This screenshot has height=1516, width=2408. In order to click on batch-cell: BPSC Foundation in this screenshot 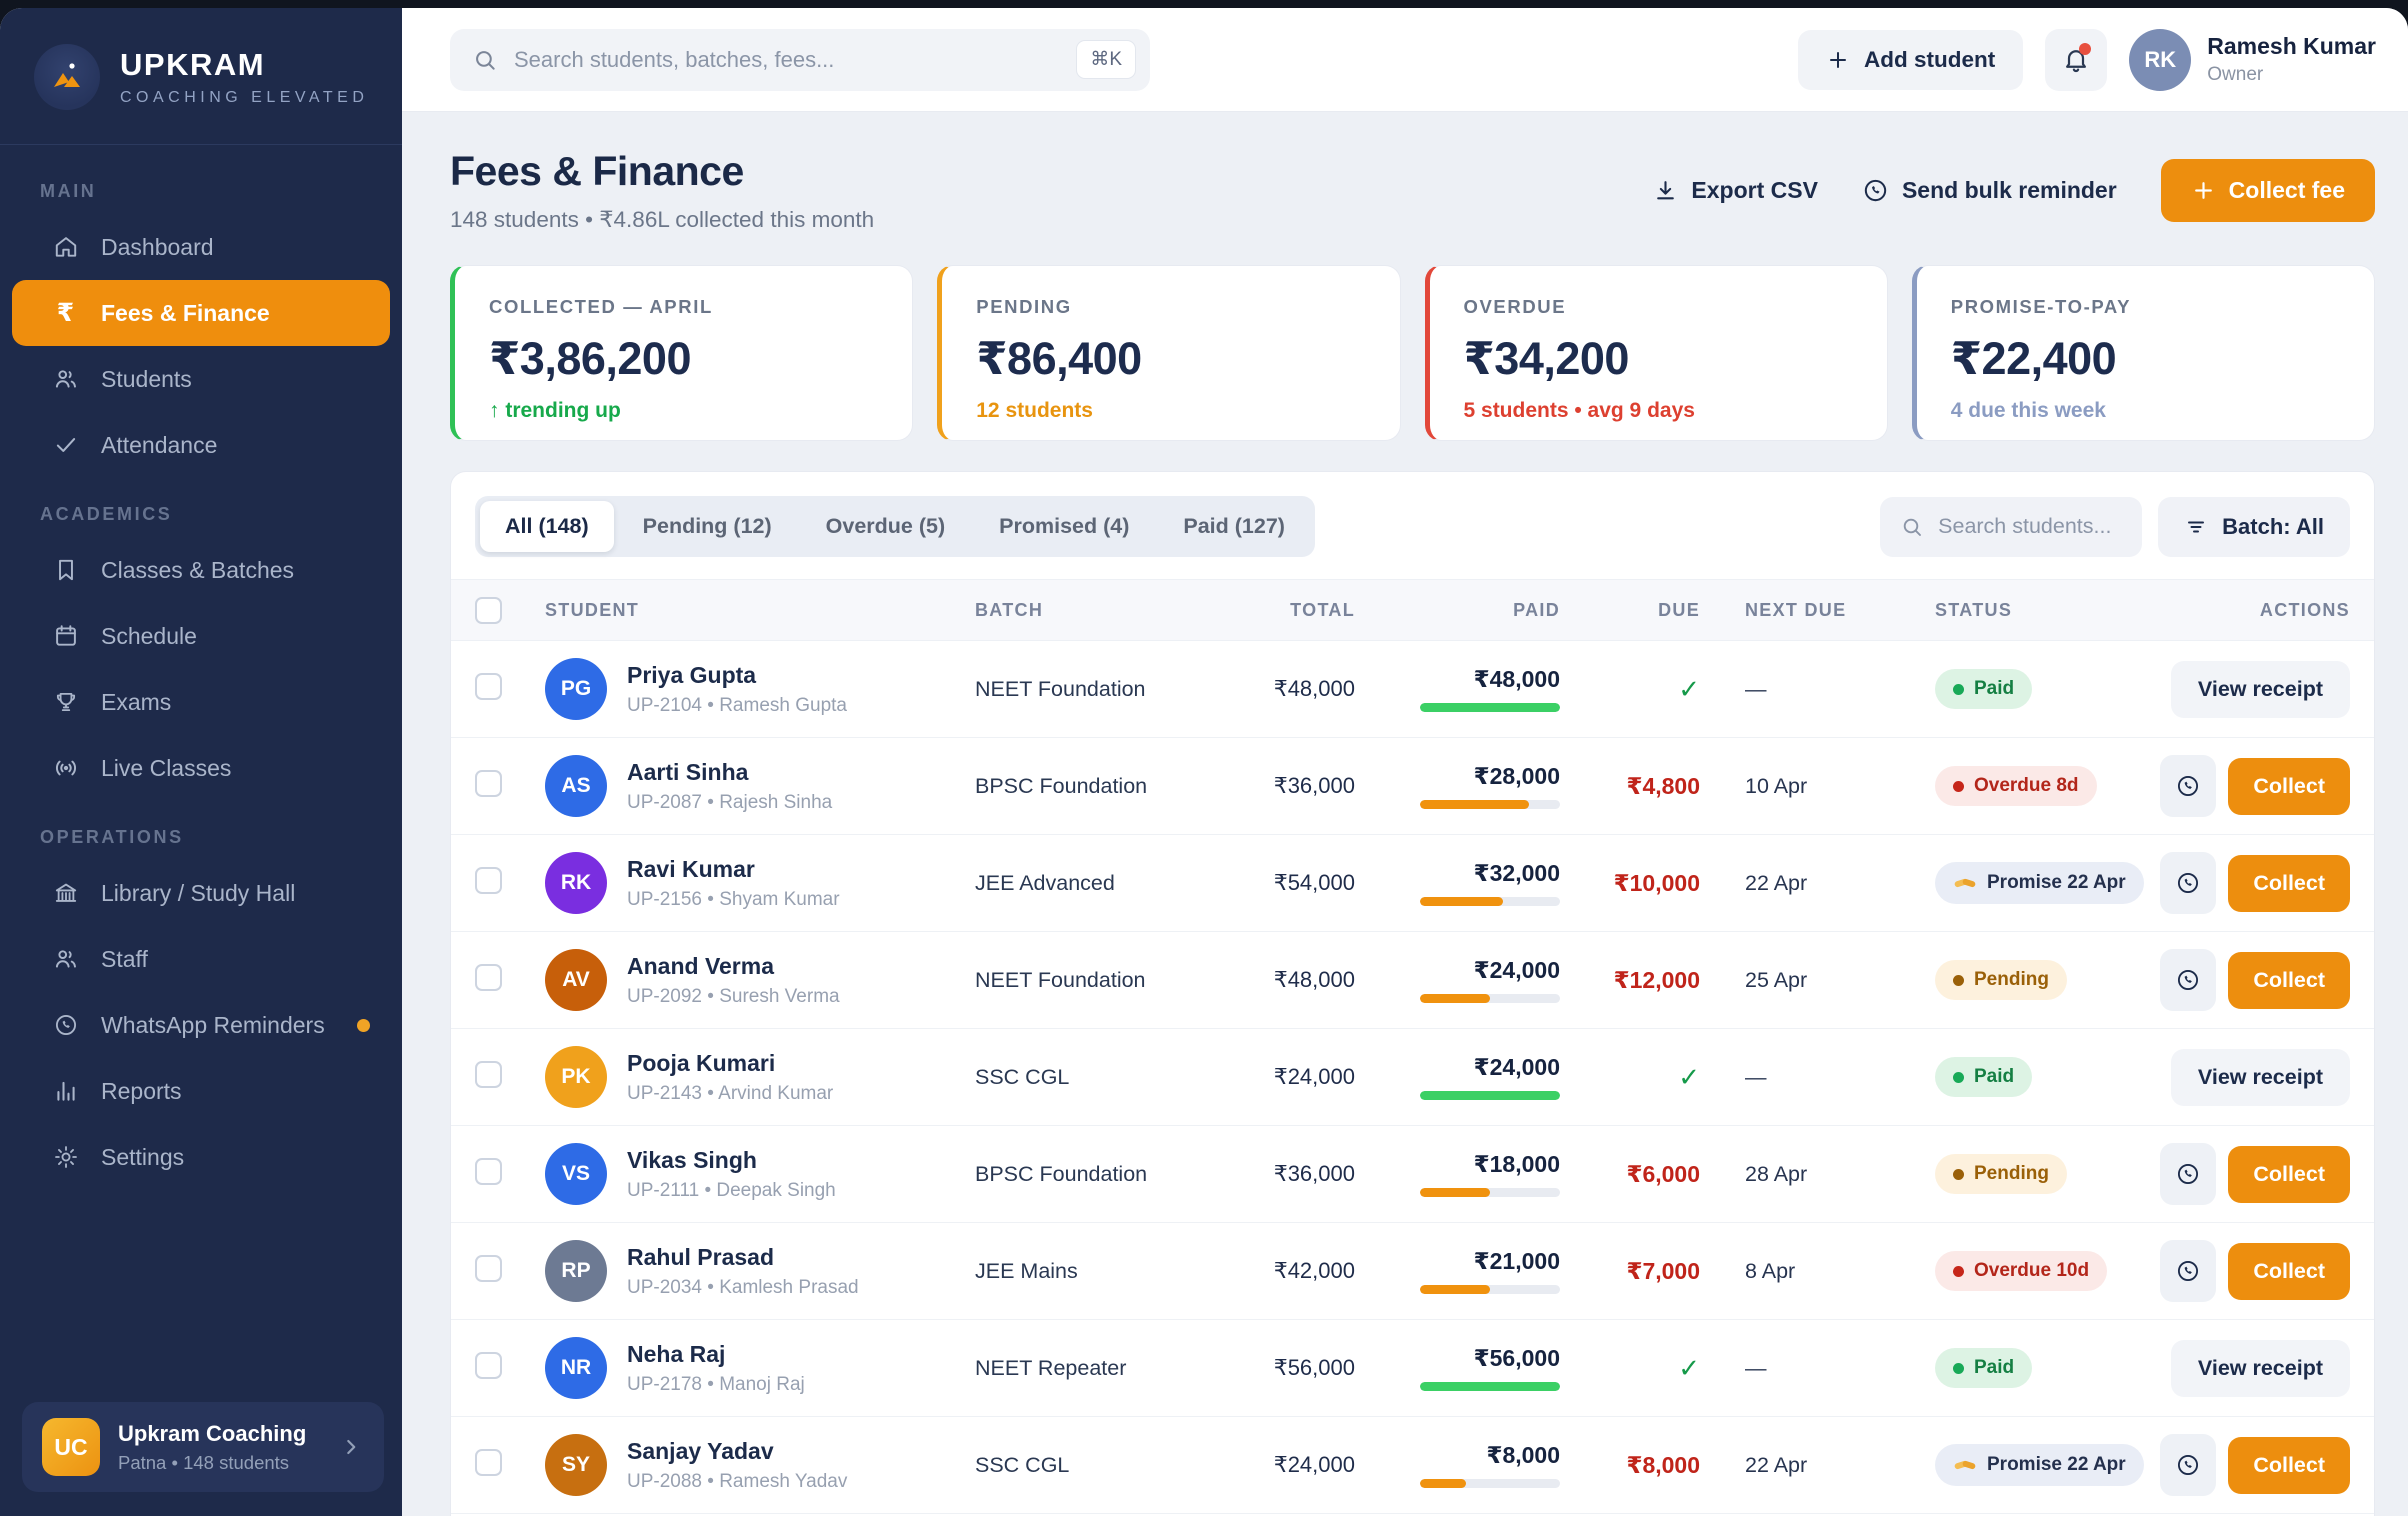, I will do `click(1061, 785)`.